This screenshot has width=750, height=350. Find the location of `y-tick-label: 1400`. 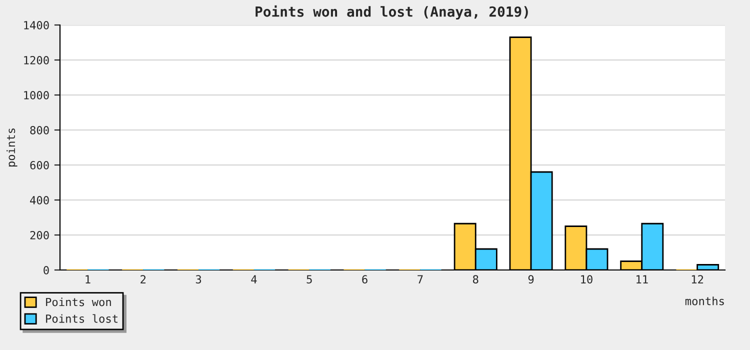

y-tick-label: 1400 is located at coordinates (36, 25).